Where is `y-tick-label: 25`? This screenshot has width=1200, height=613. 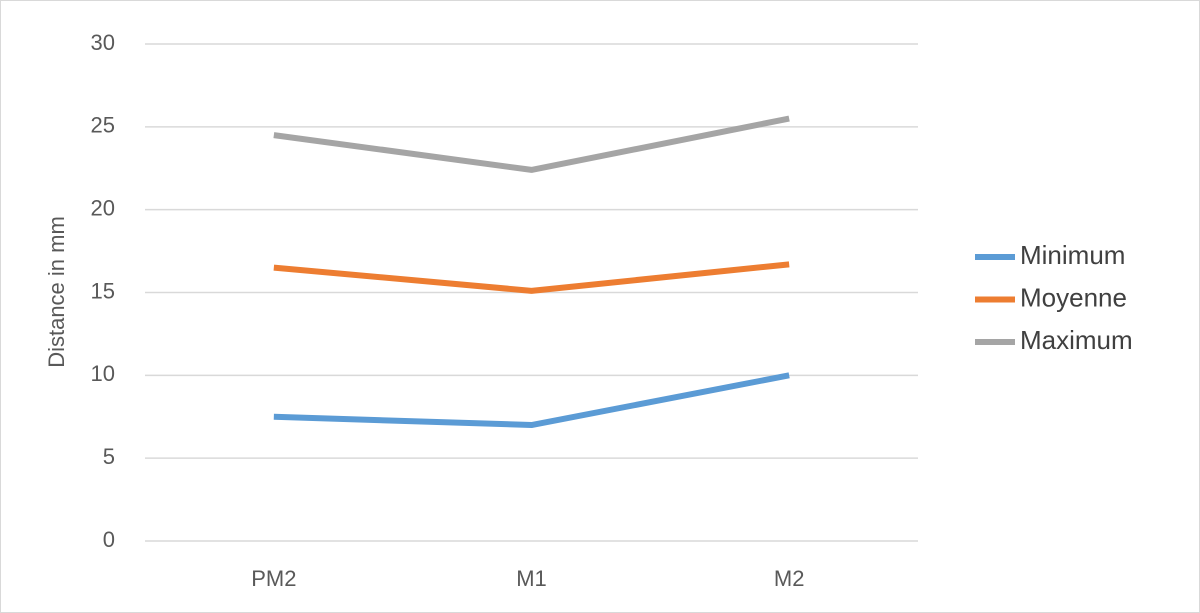 y-tick-label: 25 is located at coordinates (103, 125).